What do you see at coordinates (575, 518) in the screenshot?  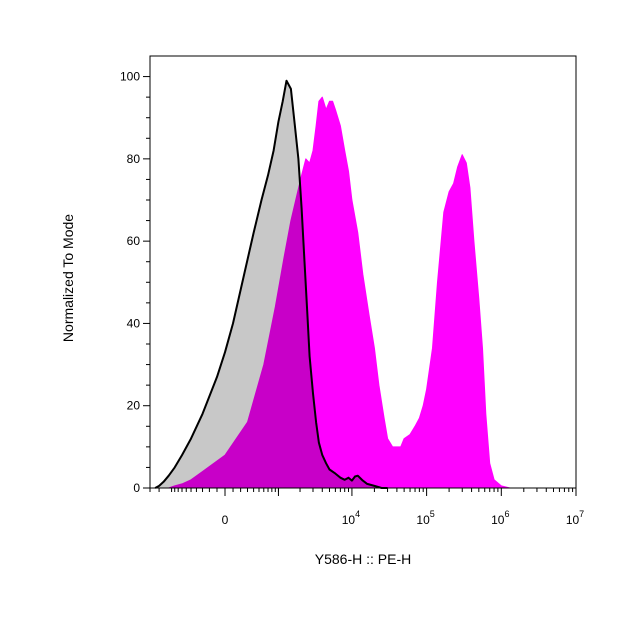 I see `x-tick-label: 10⁷` at bounding box center [575, 518].